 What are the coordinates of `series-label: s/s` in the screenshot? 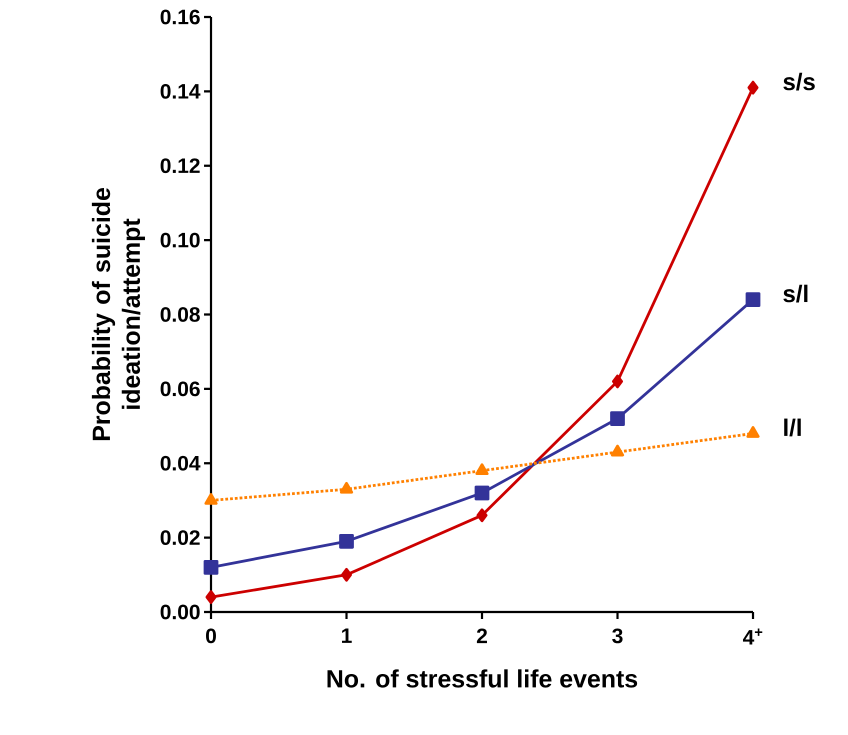 It's located at (799, 81).